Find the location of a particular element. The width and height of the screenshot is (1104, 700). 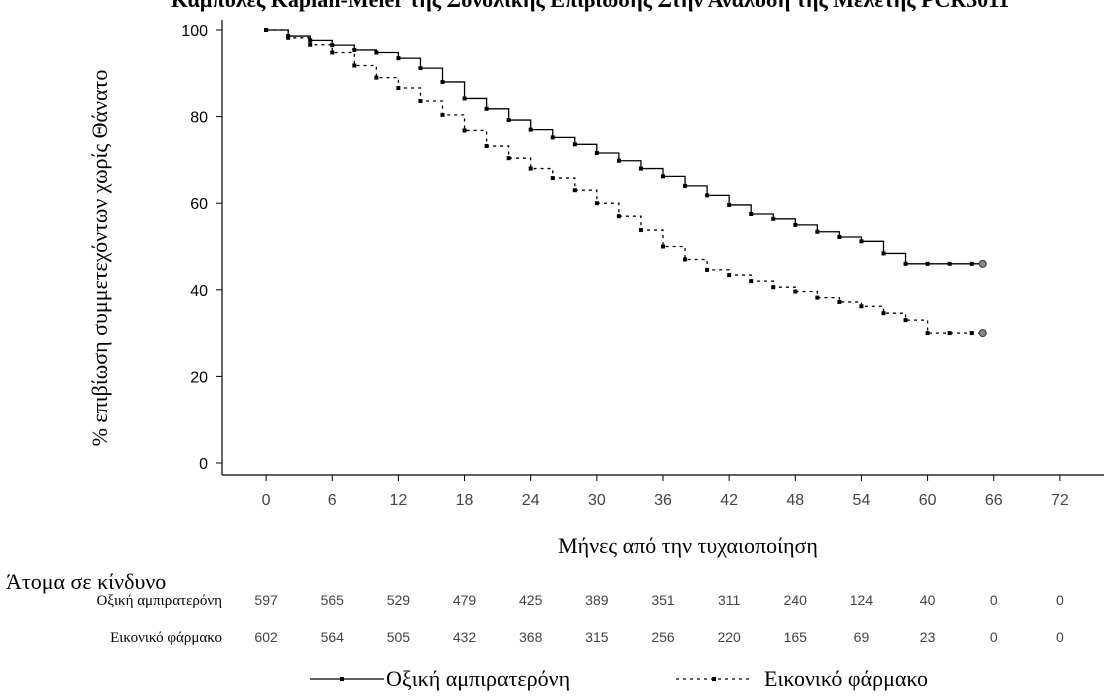

x-tick-label: 0 is located at coordinates (266, 500).